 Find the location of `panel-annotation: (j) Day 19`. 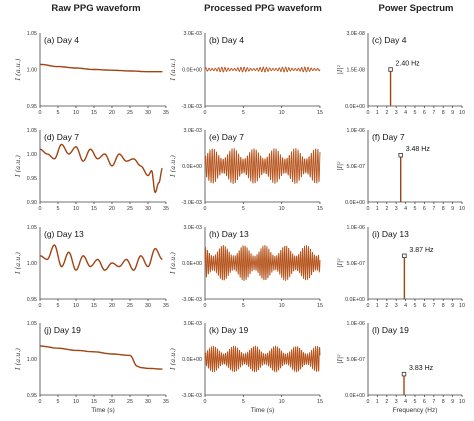

panel-annotation: (j) Day 19 is located at coordinates (62, 330).